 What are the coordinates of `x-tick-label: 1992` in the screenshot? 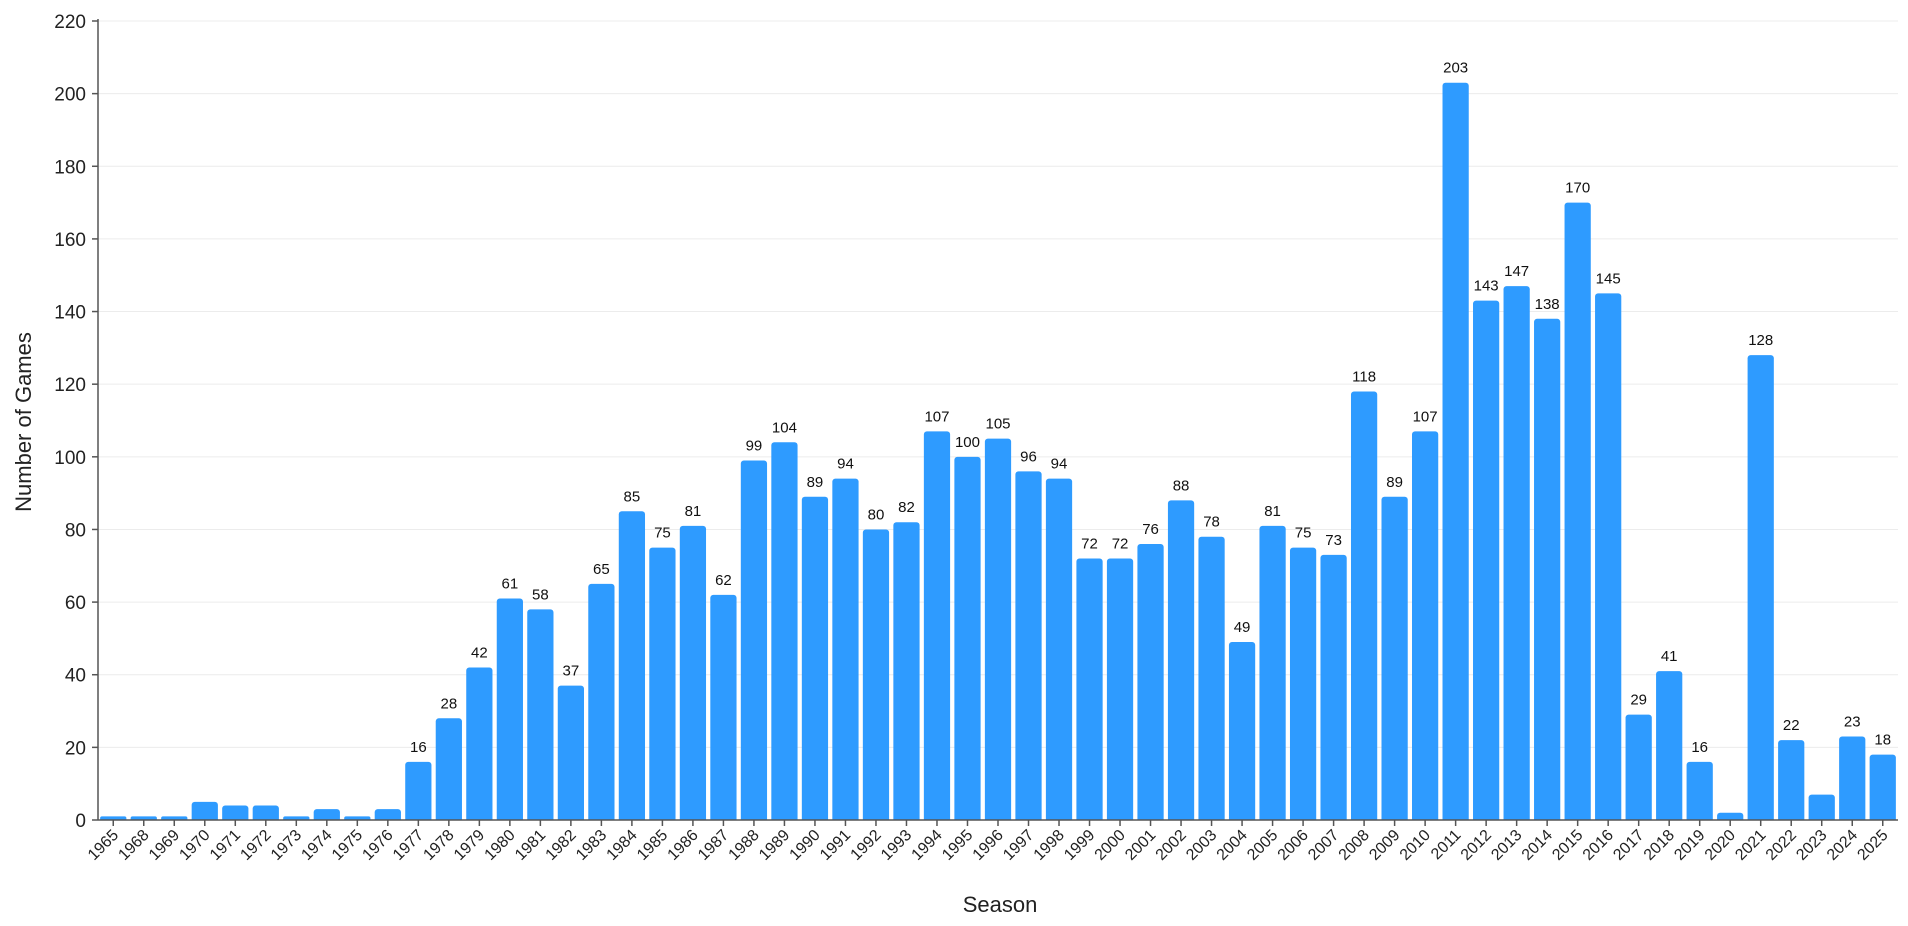 It's located at (866, 845).